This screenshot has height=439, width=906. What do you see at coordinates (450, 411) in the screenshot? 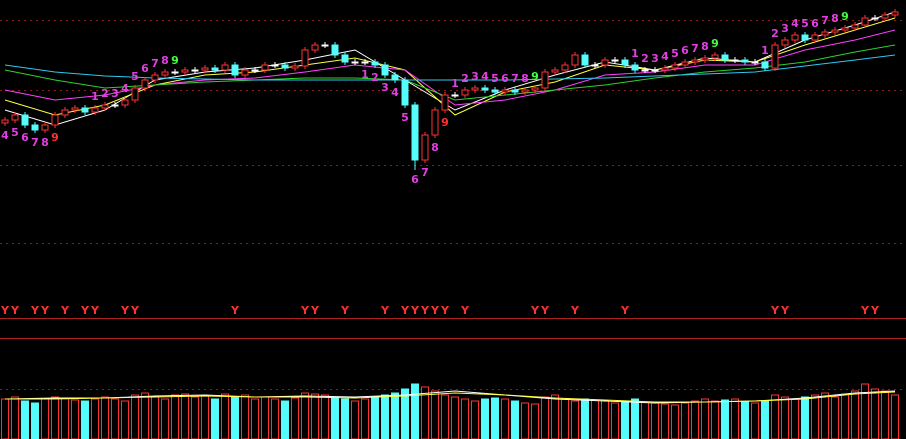
I see `volume-panel` at bounding box center [450, 411].